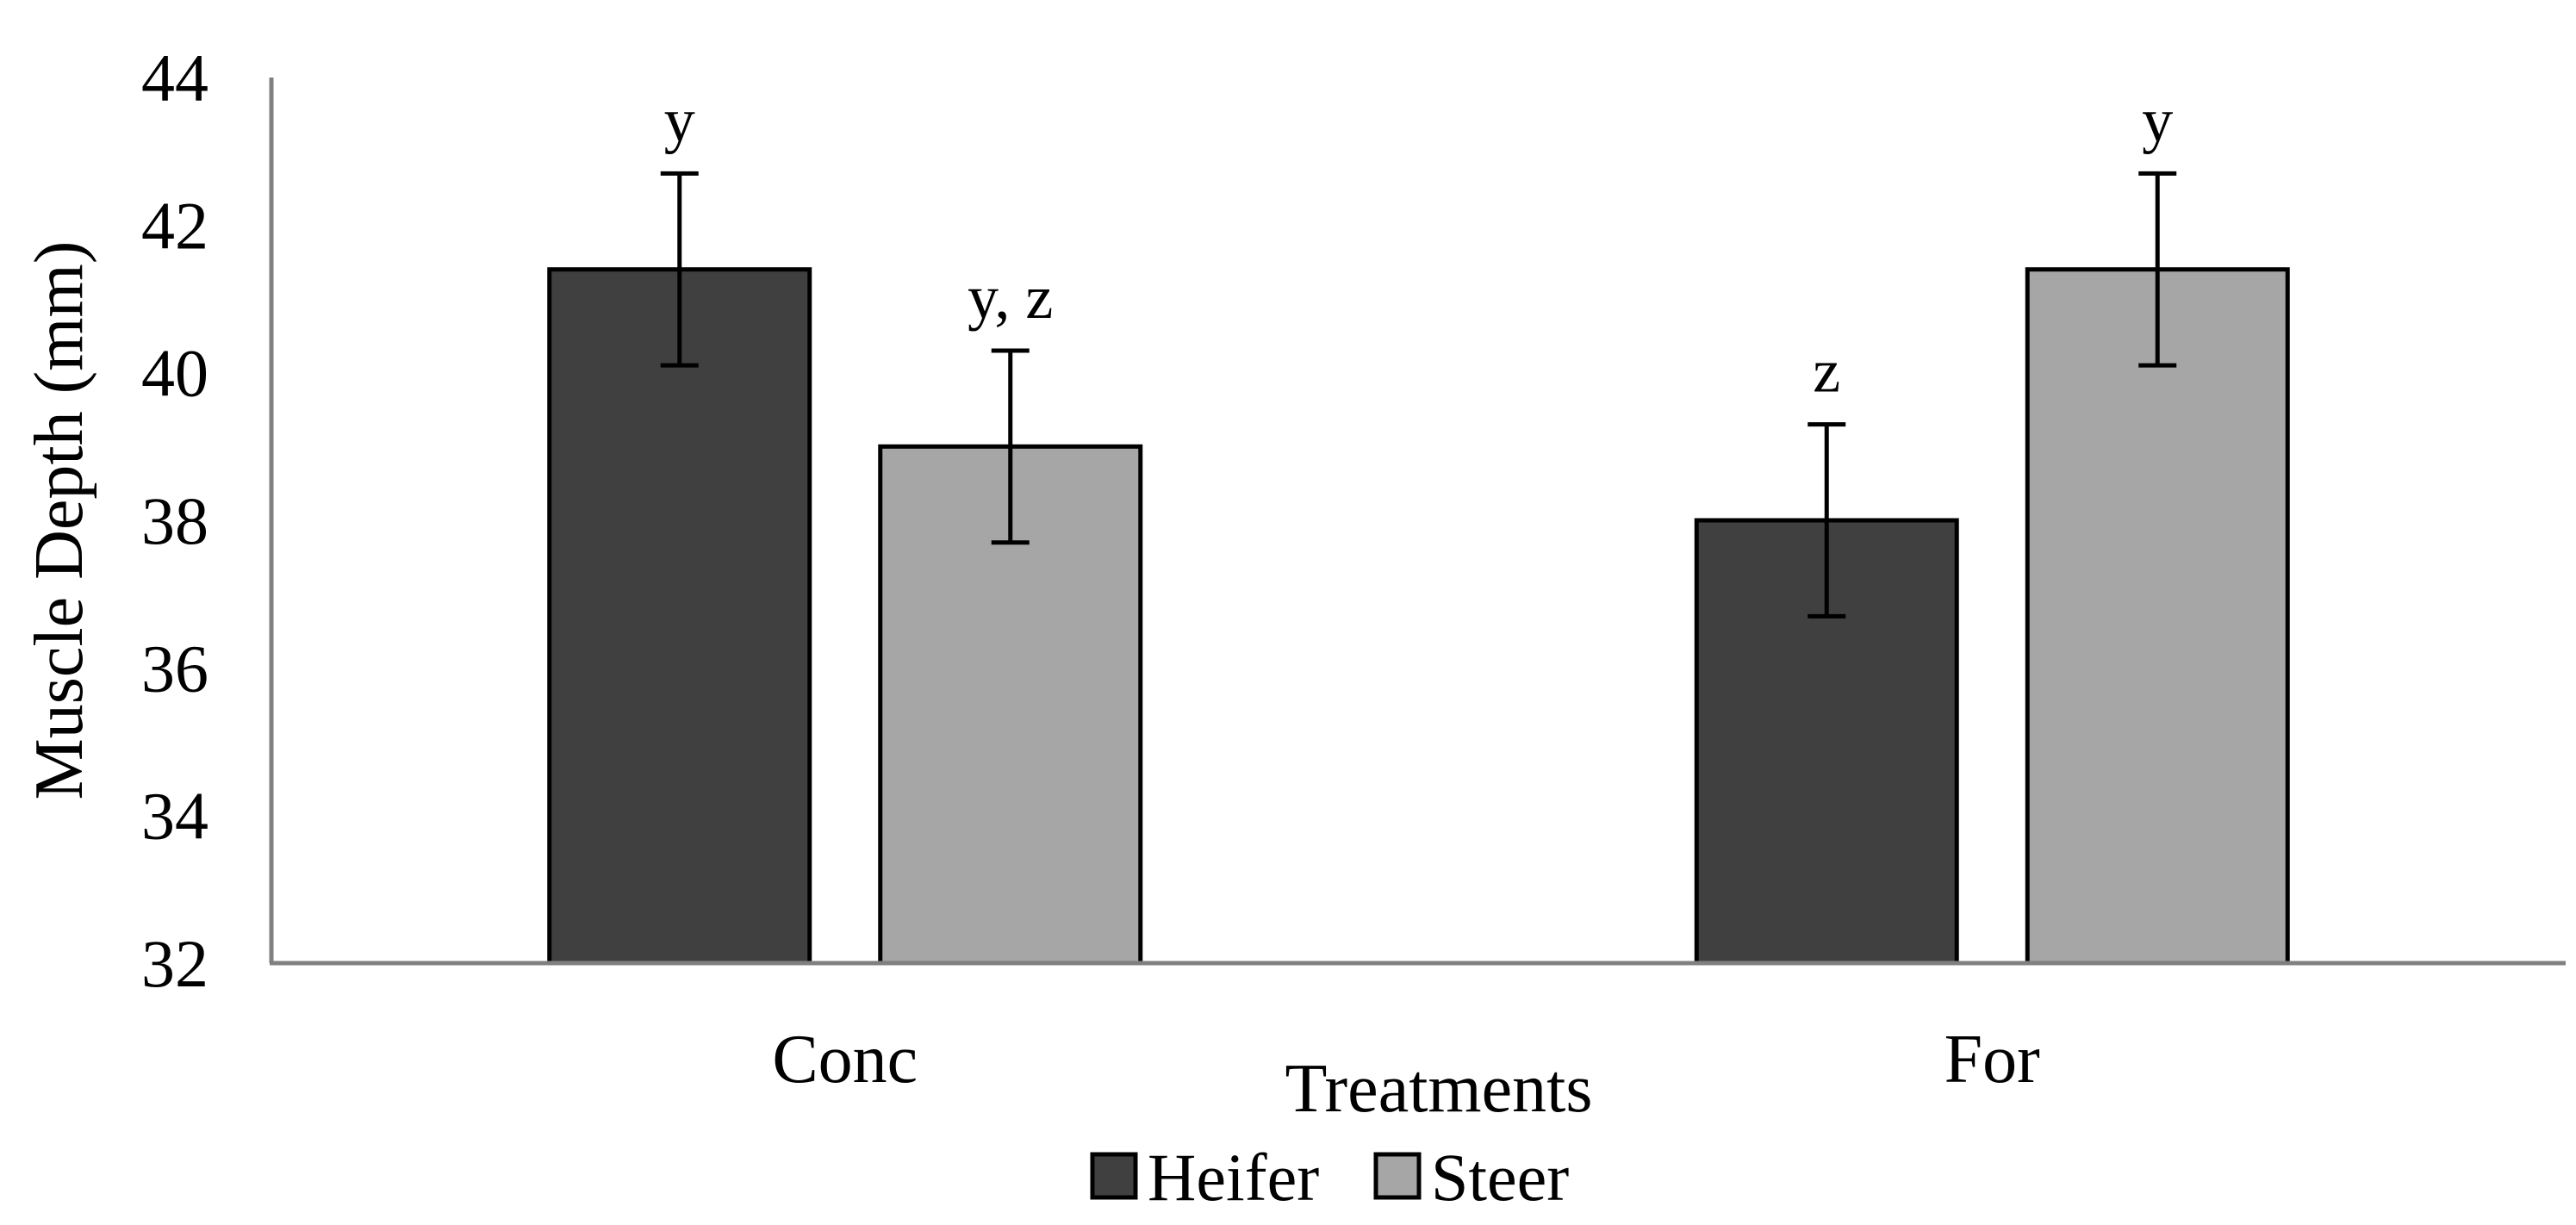 The height and width of the screenshot is (1225, 2576). What do you see at coordinates (174, 225) in the screenshot?
I see `y-tick-label: 42` at bounding box center [174, 225].